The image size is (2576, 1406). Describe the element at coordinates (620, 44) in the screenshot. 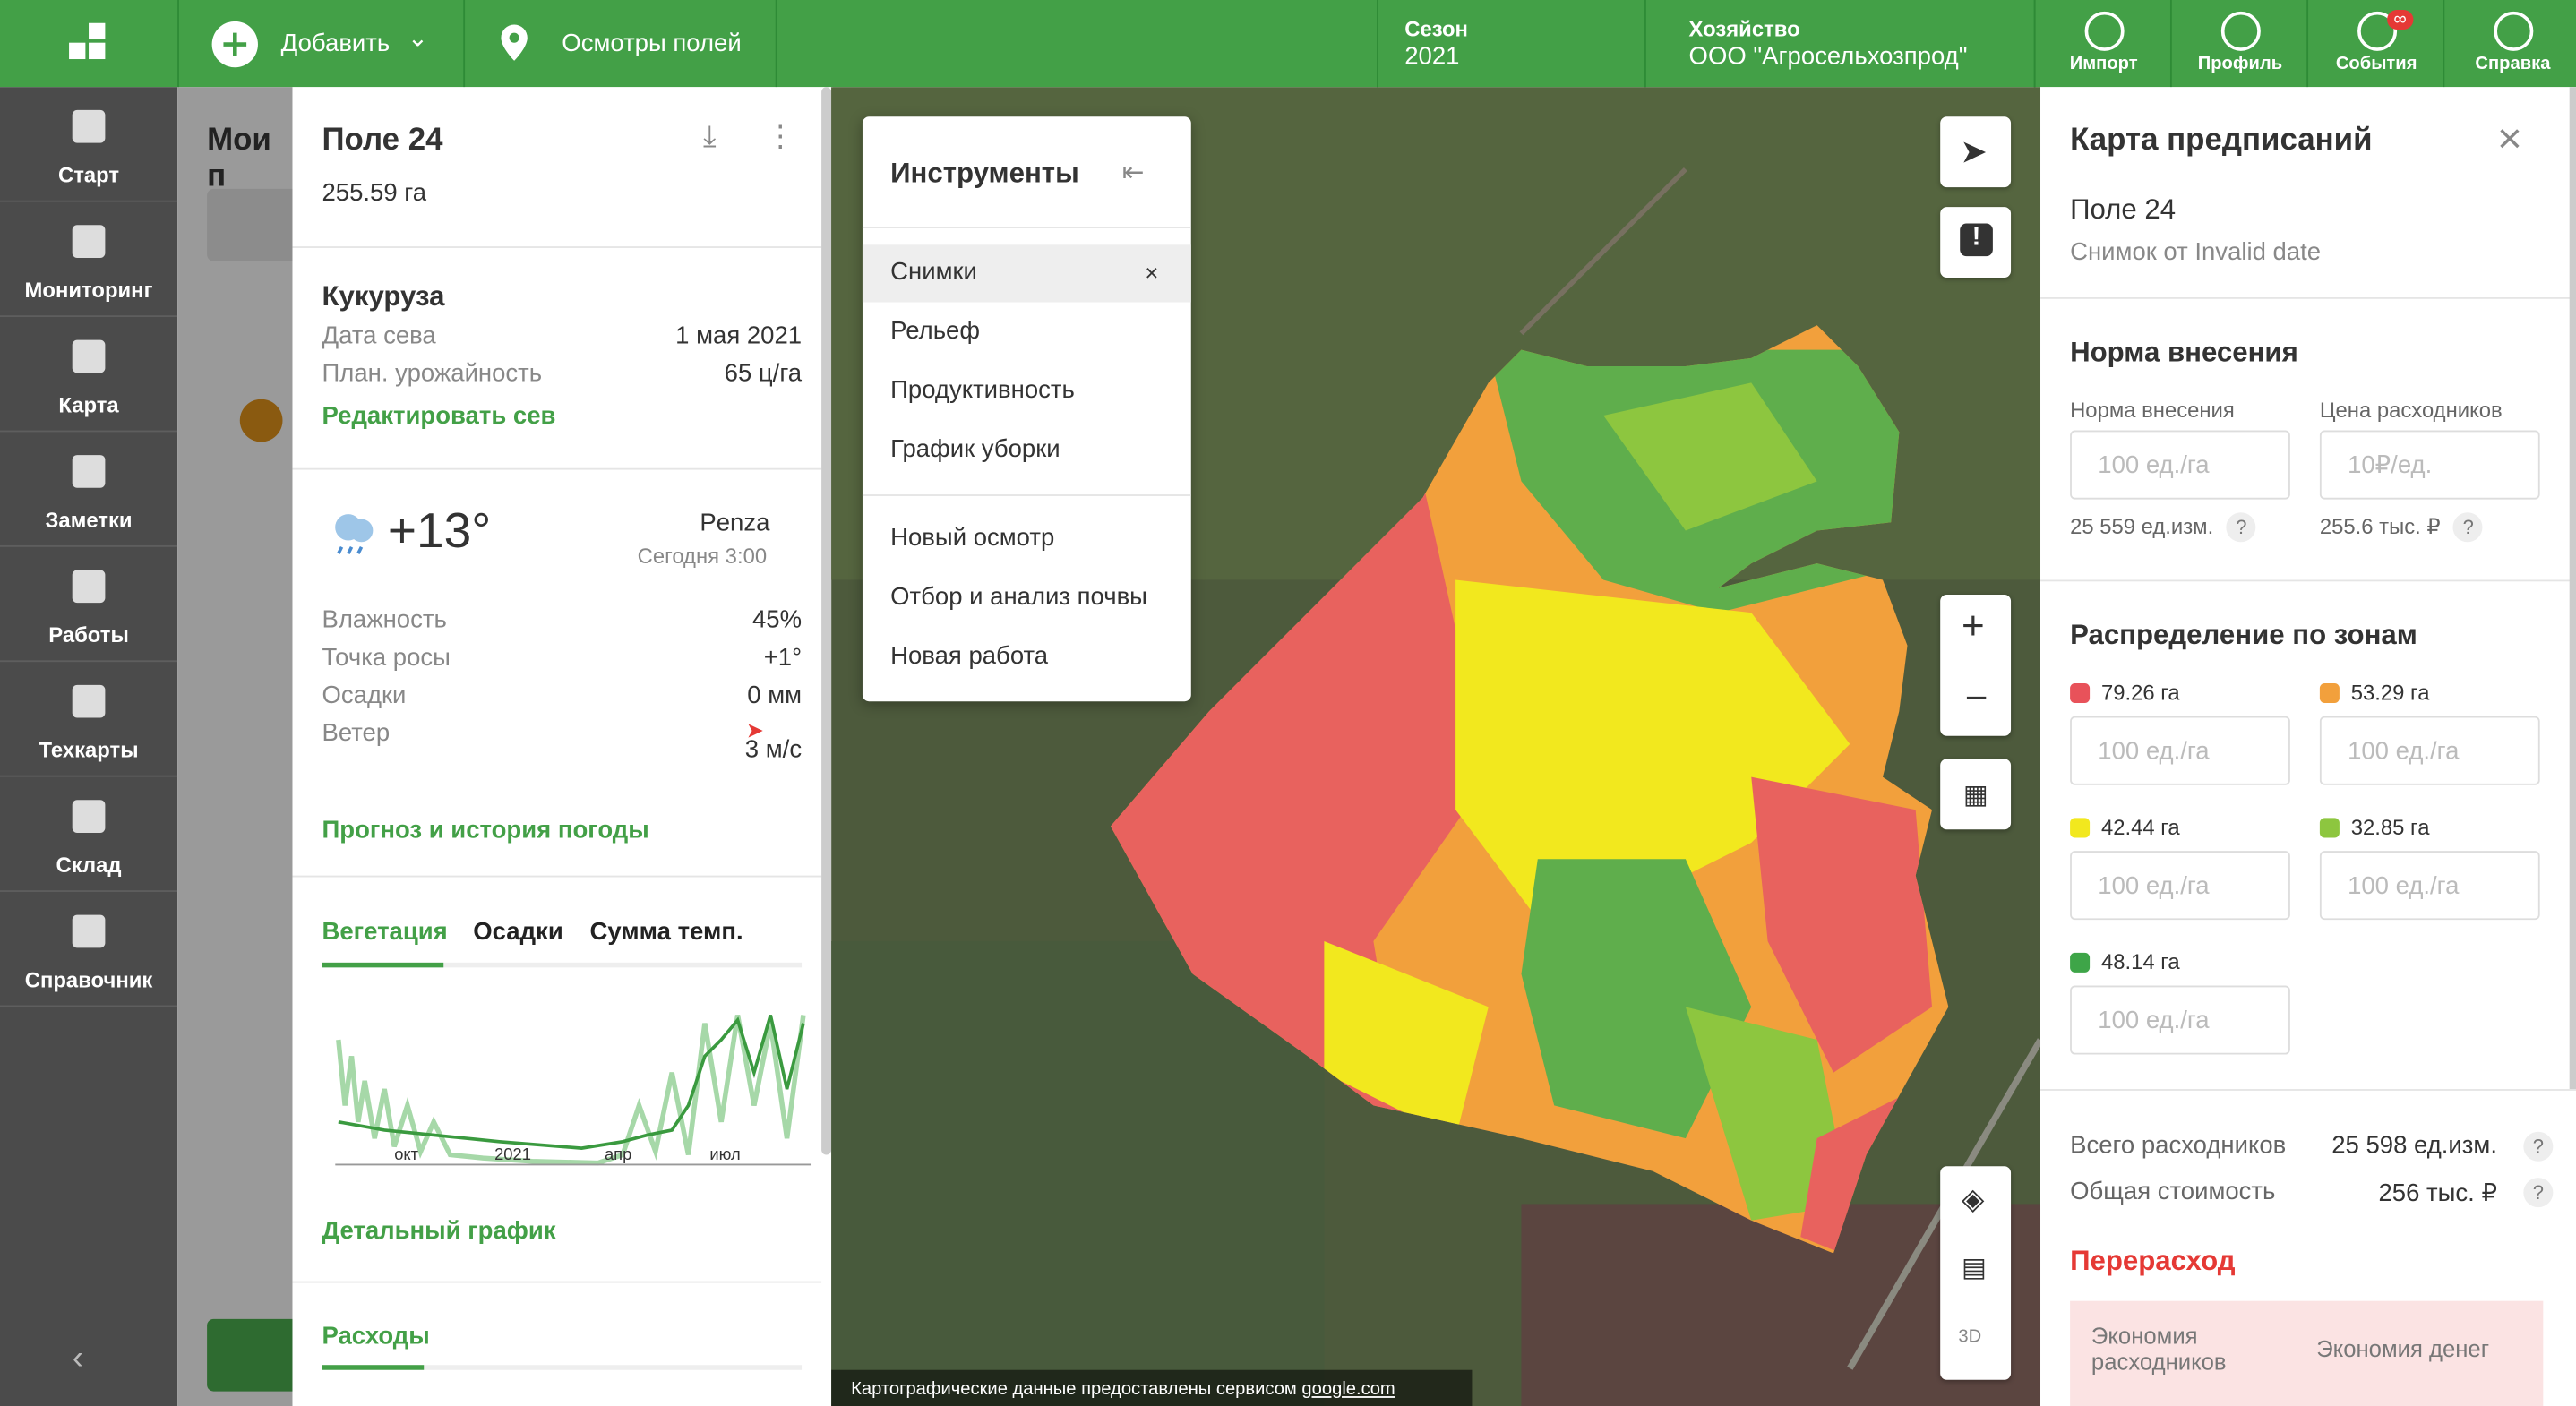

I see `inspections: Осмотры полей` at that location.